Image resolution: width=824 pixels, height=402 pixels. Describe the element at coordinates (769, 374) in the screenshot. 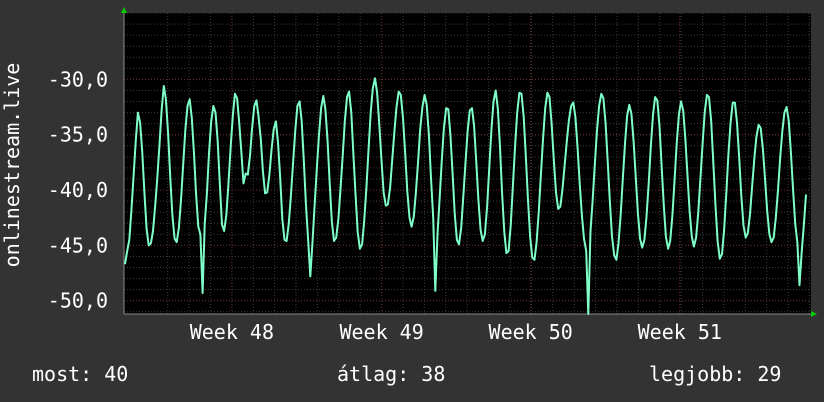

I see `stat-best-value: 29` at that location.